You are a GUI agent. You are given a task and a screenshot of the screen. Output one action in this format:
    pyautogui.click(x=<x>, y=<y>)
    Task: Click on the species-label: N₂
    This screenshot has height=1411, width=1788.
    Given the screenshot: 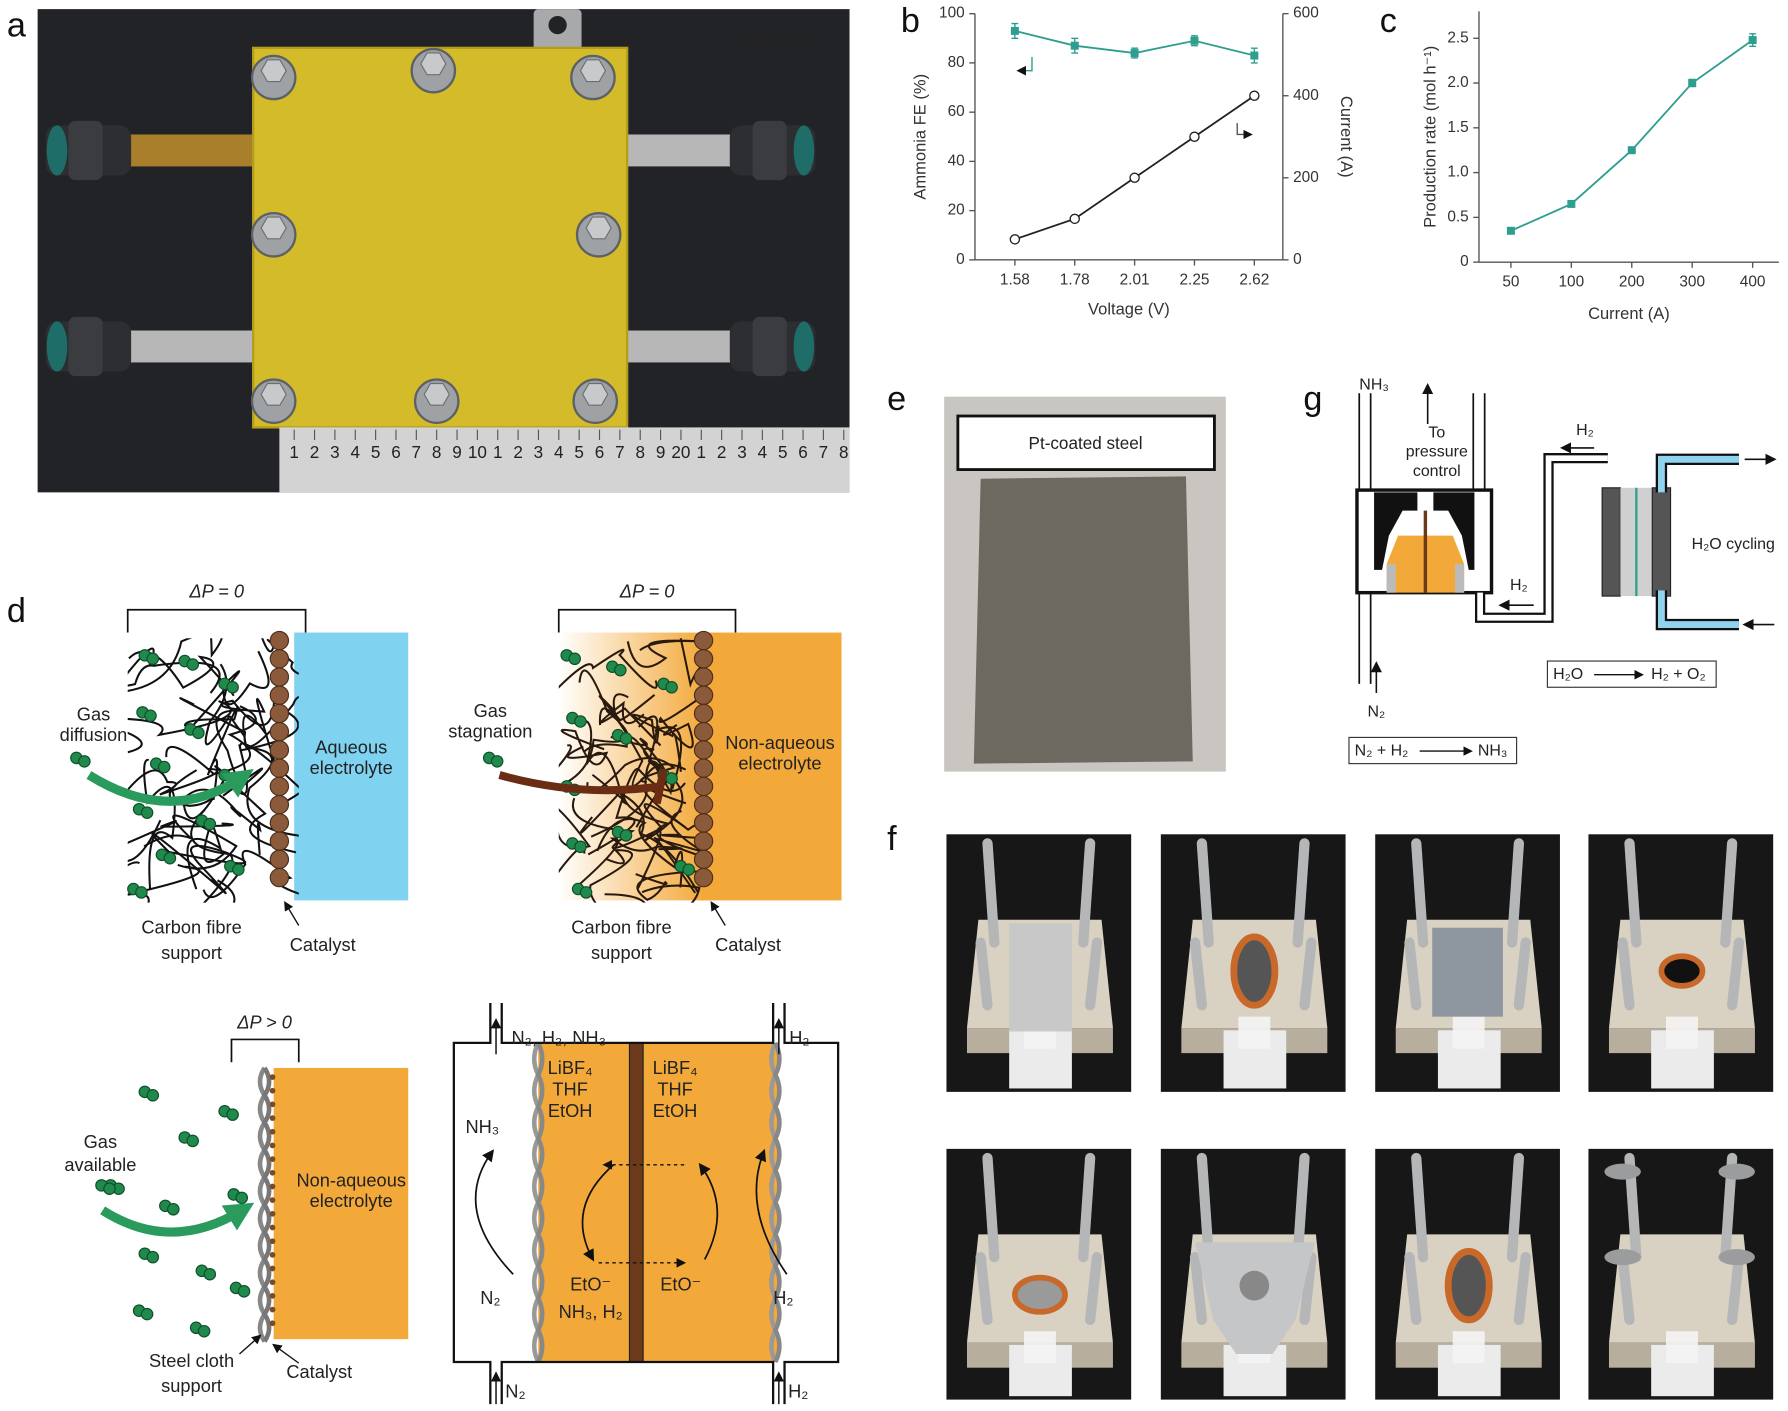 What is the action you would take?
    pyautogui.click(x=1376, y=712)
    